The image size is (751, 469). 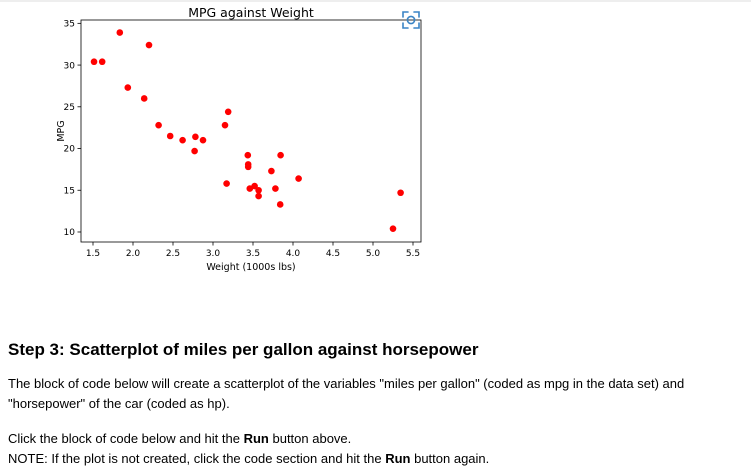 I want to click on note-text-end: button again., so click(x=450, y=458).